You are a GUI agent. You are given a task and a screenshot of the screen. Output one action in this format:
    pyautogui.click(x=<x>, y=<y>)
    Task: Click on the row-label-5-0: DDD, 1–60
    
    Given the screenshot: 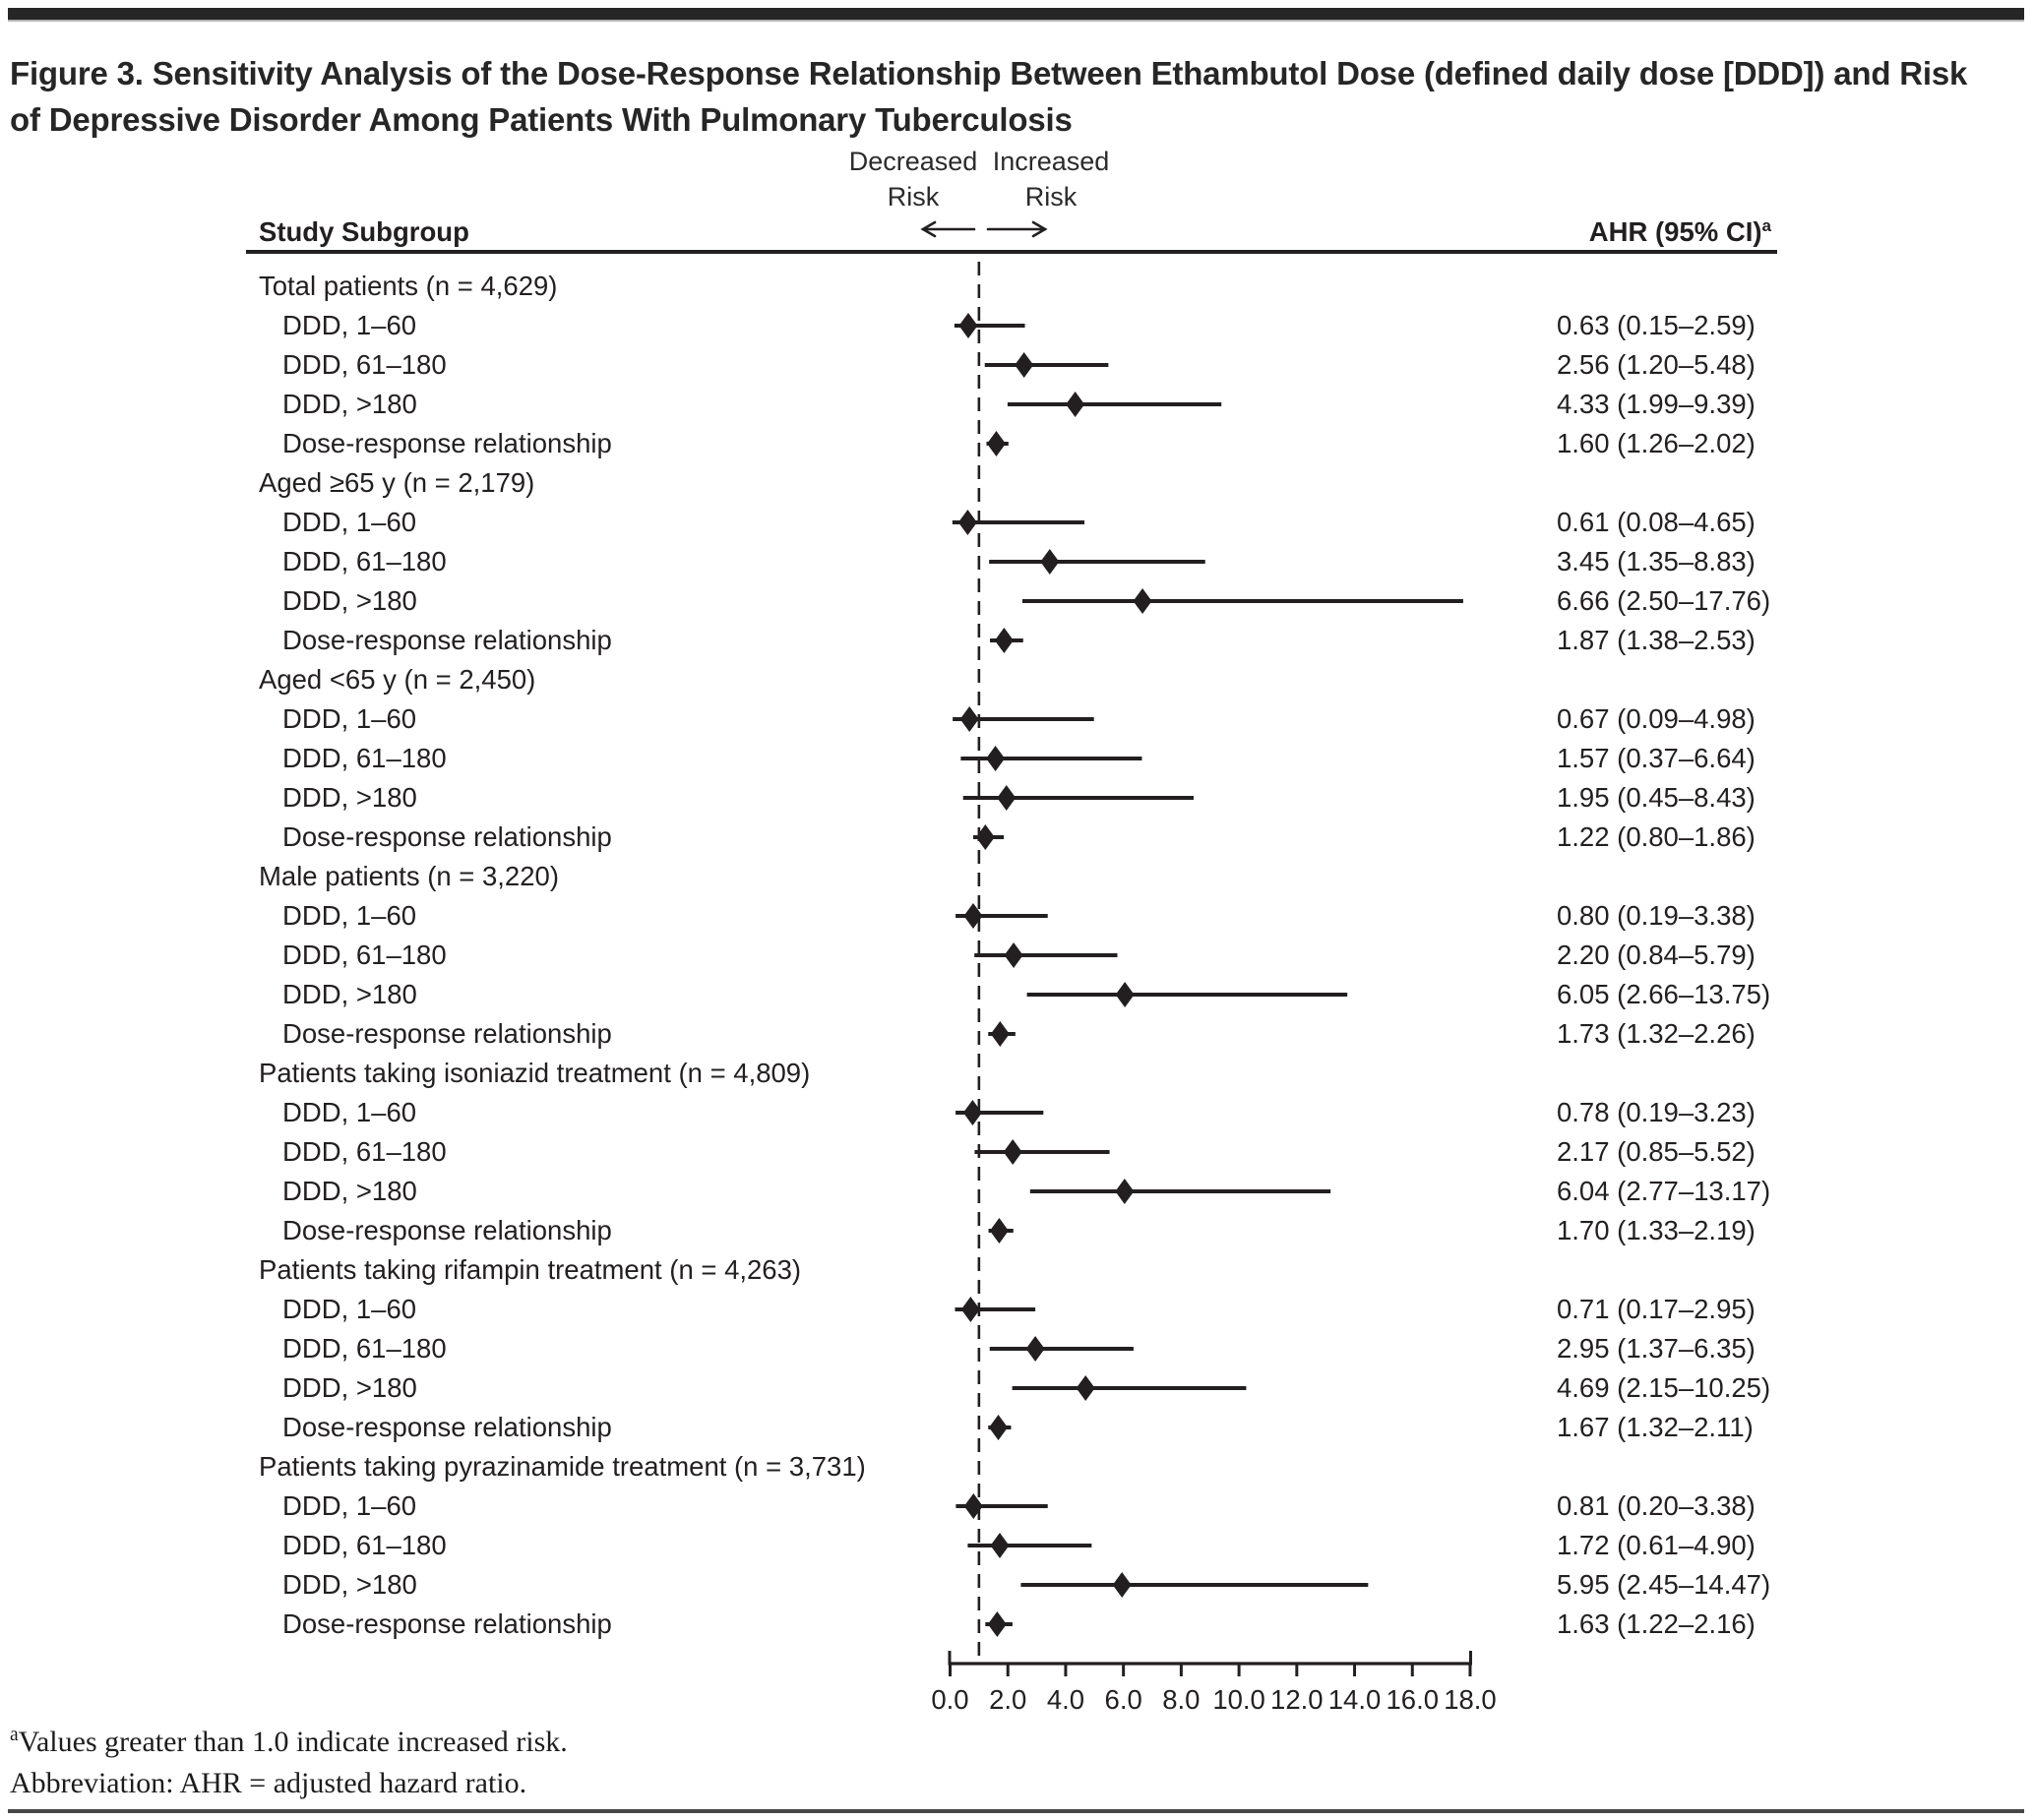 What is the action you would take?
    pyautogui.click(x=350, y=1309)
    